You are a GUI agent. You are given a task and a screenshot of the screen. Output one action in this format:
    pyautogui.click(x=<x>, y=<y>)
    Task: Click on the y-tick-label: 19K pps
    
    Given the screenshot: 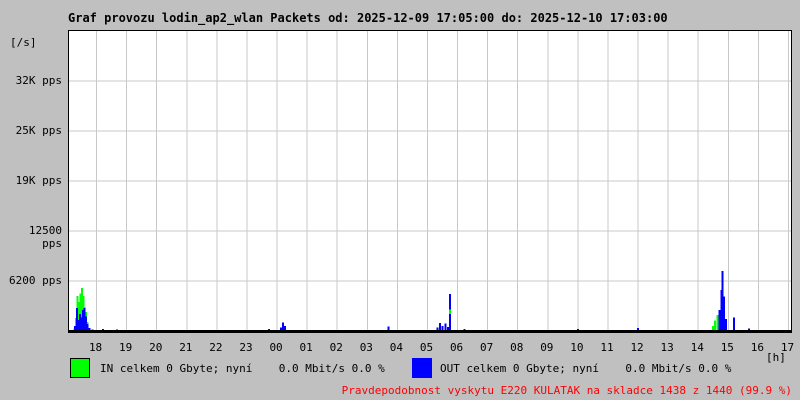 What is the action you would take?
    pyautogui.click(x=38, y=180)
    